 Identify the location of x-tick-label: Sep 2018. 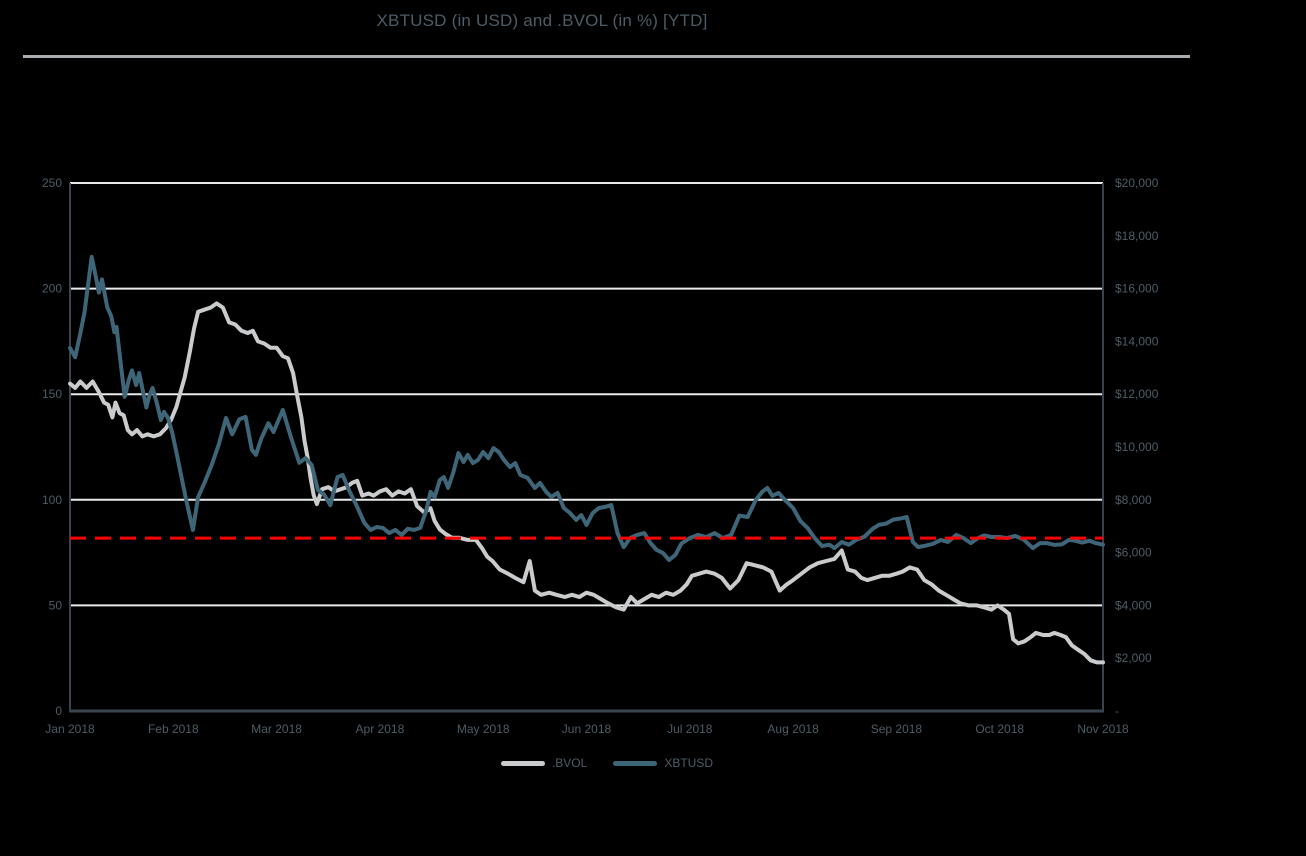
(897, 729).